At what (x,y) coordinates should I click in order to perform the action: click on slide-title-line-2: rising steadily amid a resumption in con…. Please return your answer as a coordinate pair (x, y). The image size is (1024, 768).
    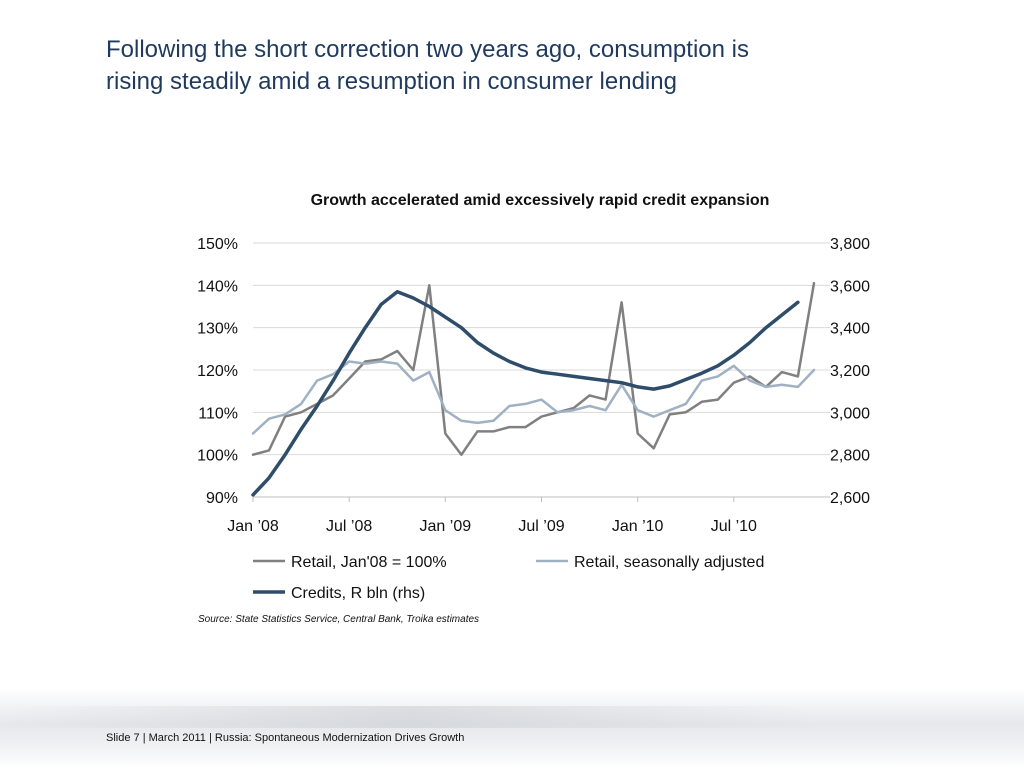
    Looking at the image, I should click on (391, 81).